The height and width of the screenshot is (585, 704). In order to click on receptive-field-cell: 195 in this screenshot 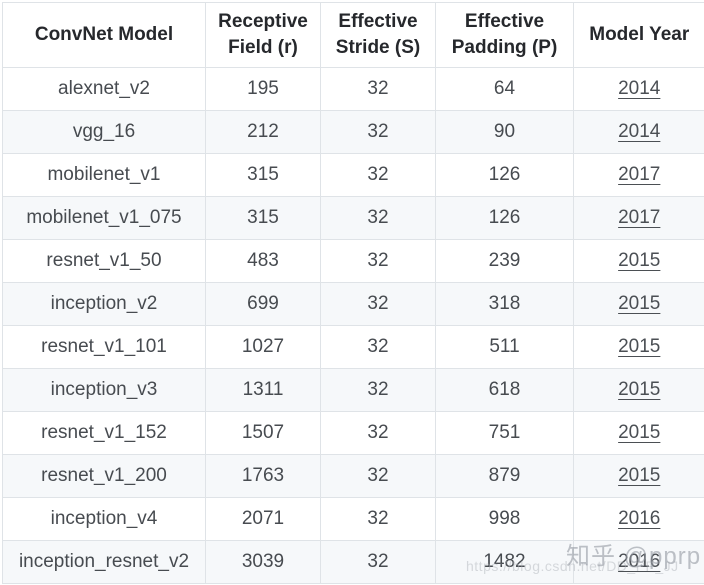, I will do `click(263, 89)`.